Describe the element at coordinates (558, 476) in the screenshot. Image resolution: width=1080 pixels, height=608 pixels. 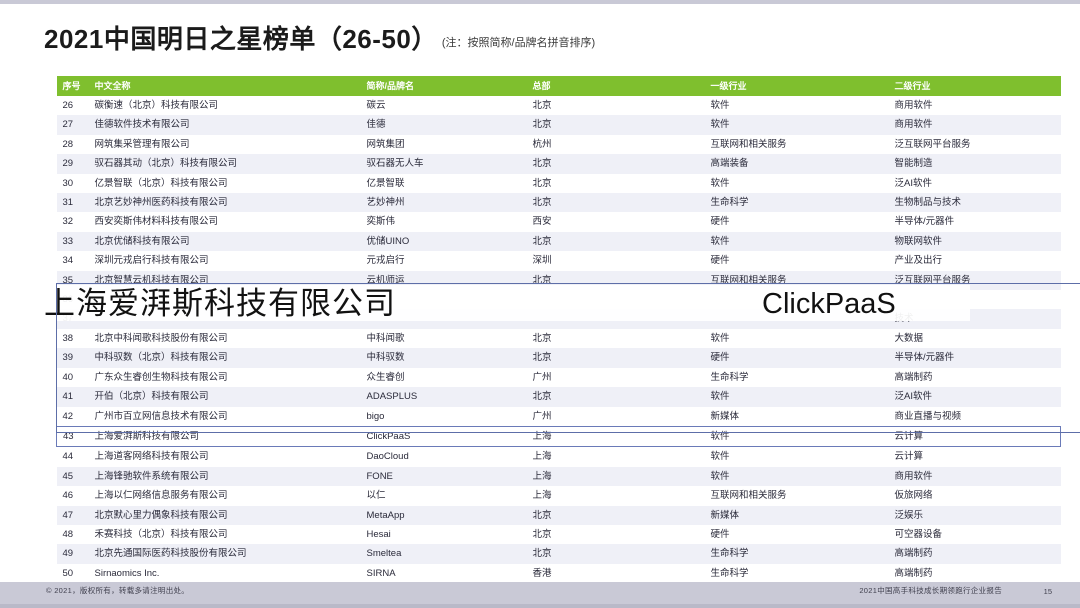
I see `table-row: 45 上海锋驰软件系统有限公司 FONE 上海 软件 商用软件` at that location.